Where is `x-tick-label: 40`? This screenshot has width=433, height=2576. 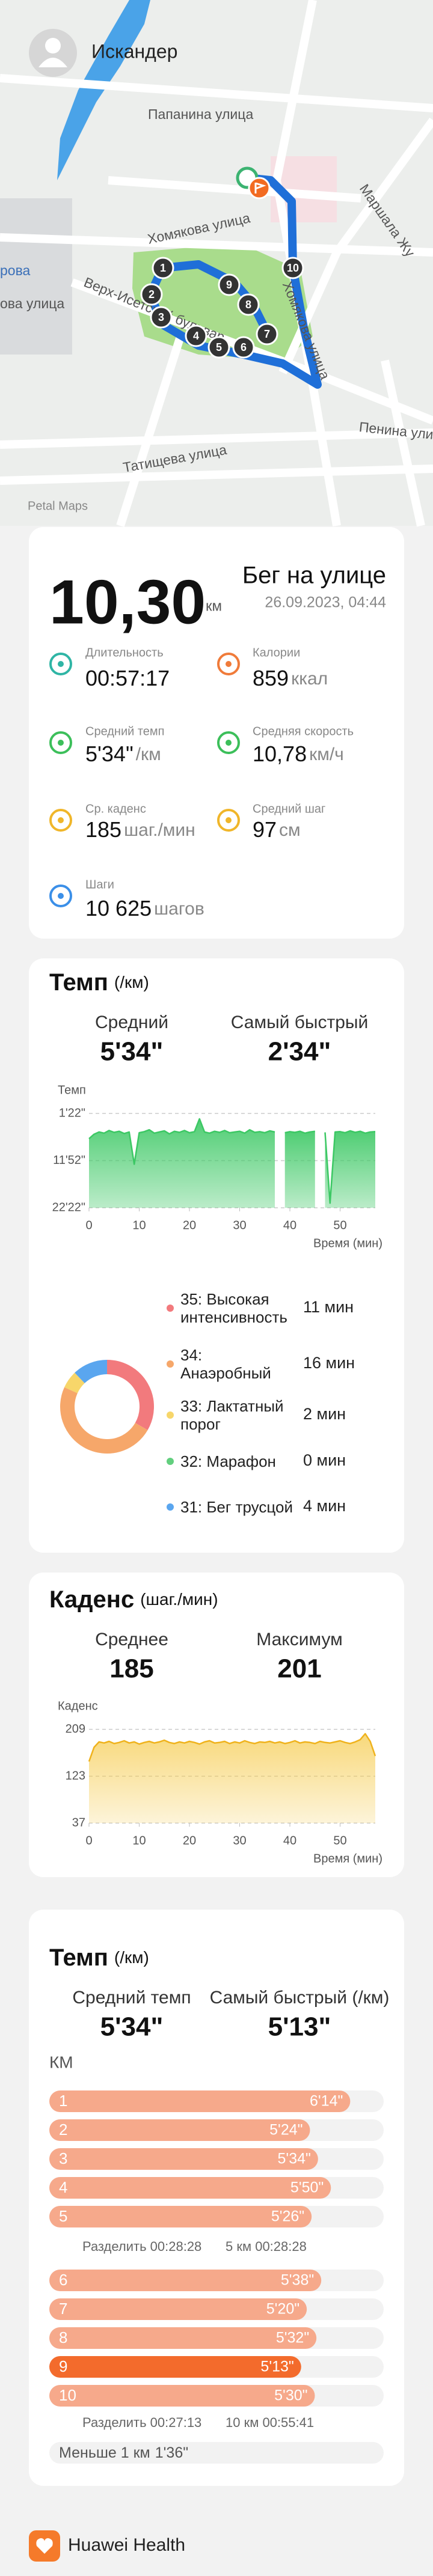 x-tick-label: 40 is located at coordinates (289, 1840).